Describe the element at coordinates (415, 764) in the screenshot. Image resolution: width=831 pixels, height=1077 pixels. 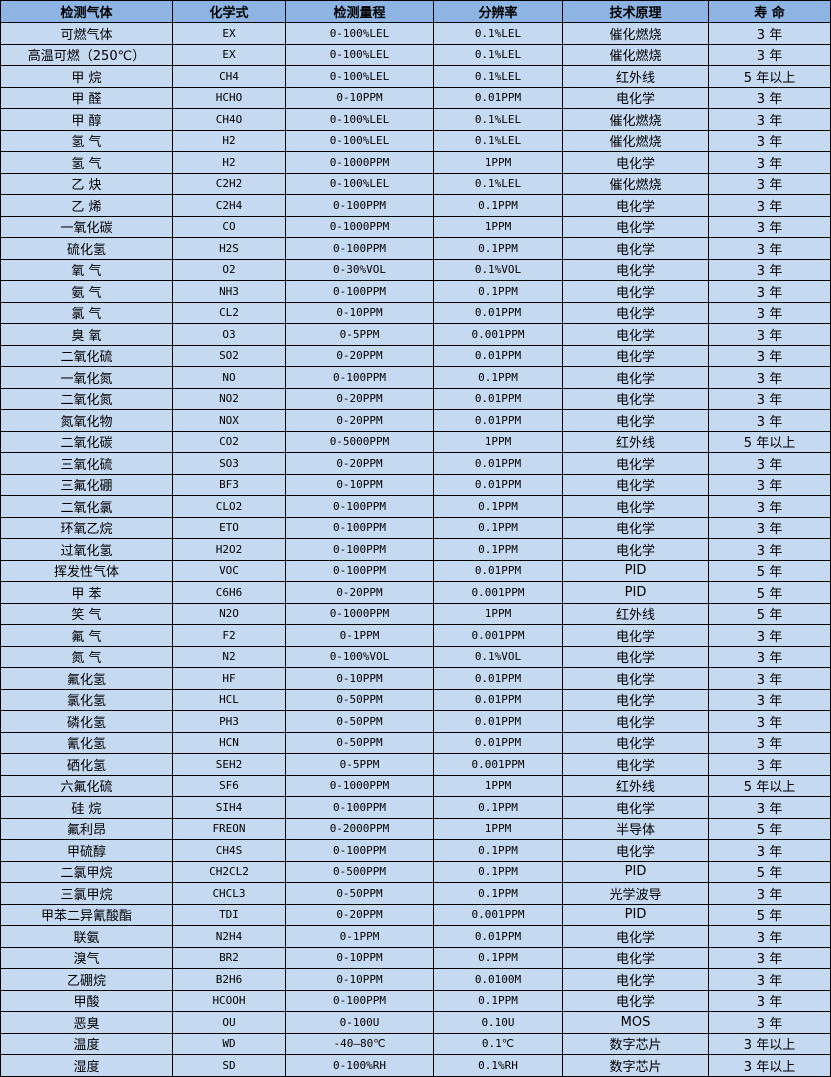
I see `table-row: 硒化氢 SEH2 0-5PPM 0.001PPM 电化学 3 年` at that location.